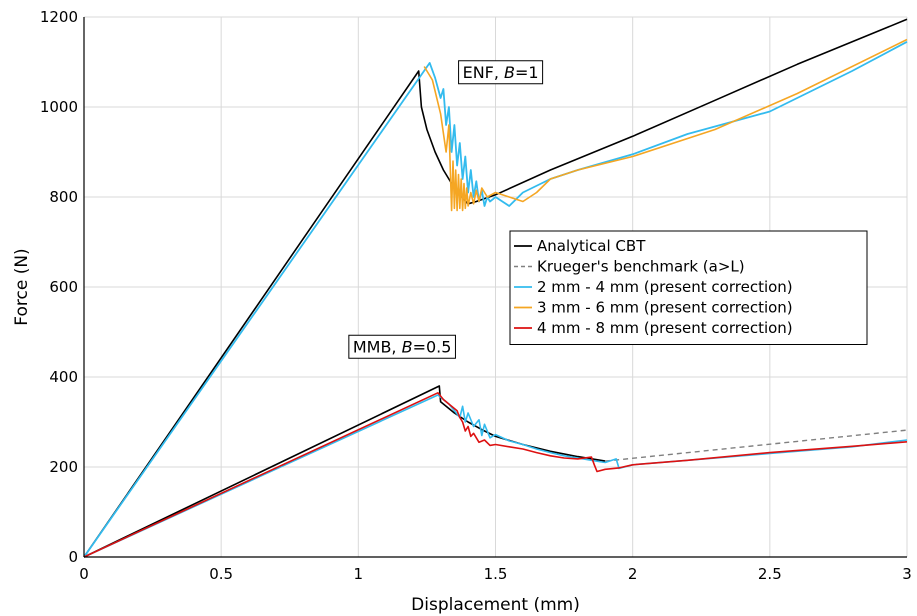 The height and width of the screenshot is (616, 917). What do you see at coordinates (633, 574) in the screenshot?
I see `x-tick-label: 2` at bounding box center [633, 574].